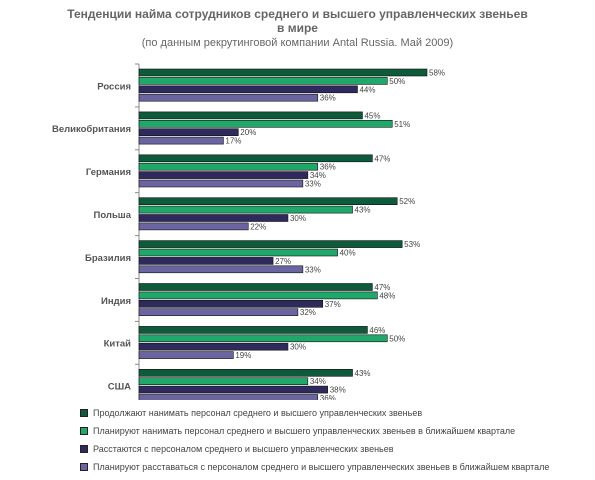  What do you see at coordinates (258, 226) in the screenshot?
I see `data-label: 22%` at bounding box center [258, 226].